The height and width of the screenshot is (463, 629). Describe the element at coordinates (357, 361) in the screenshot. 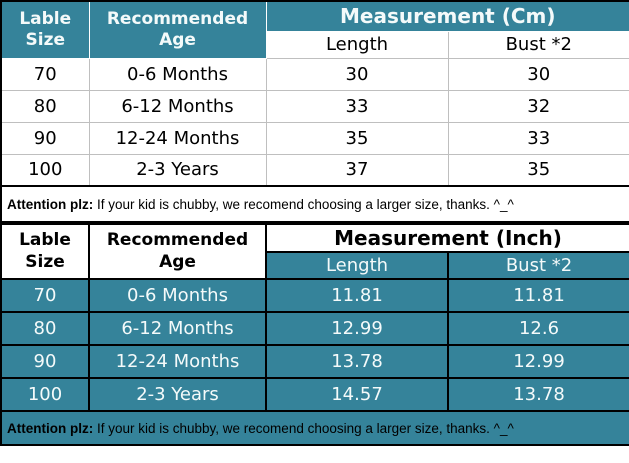

I see `cell-length: 13.78` at that location.